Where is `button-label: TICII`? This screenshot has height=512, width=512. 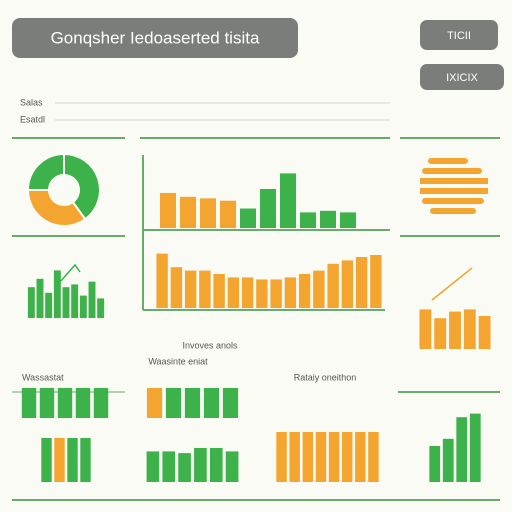
button-label: TICII is located at coordinates (459, 36).